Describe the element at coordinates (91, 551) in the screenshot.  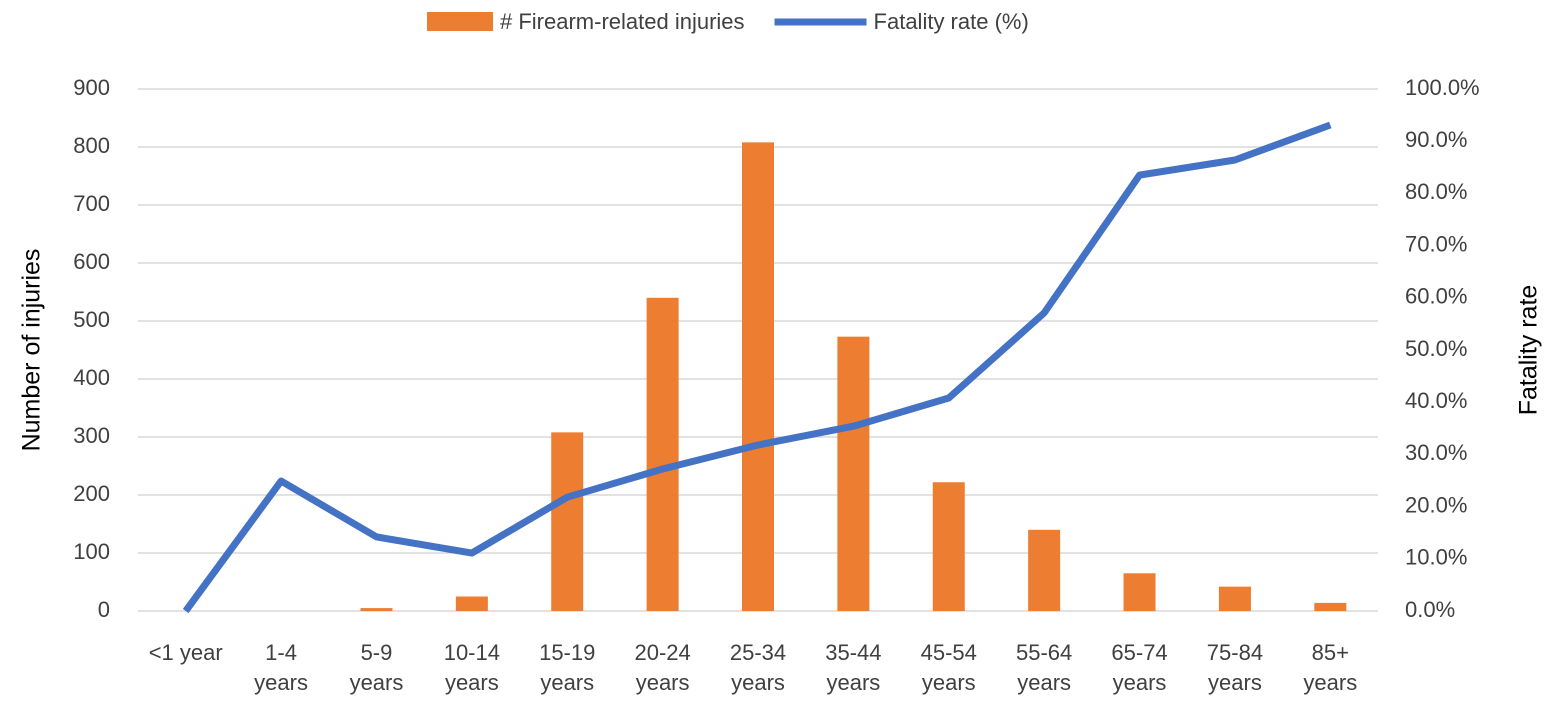
I see `y-tick-label: 100` at that location.